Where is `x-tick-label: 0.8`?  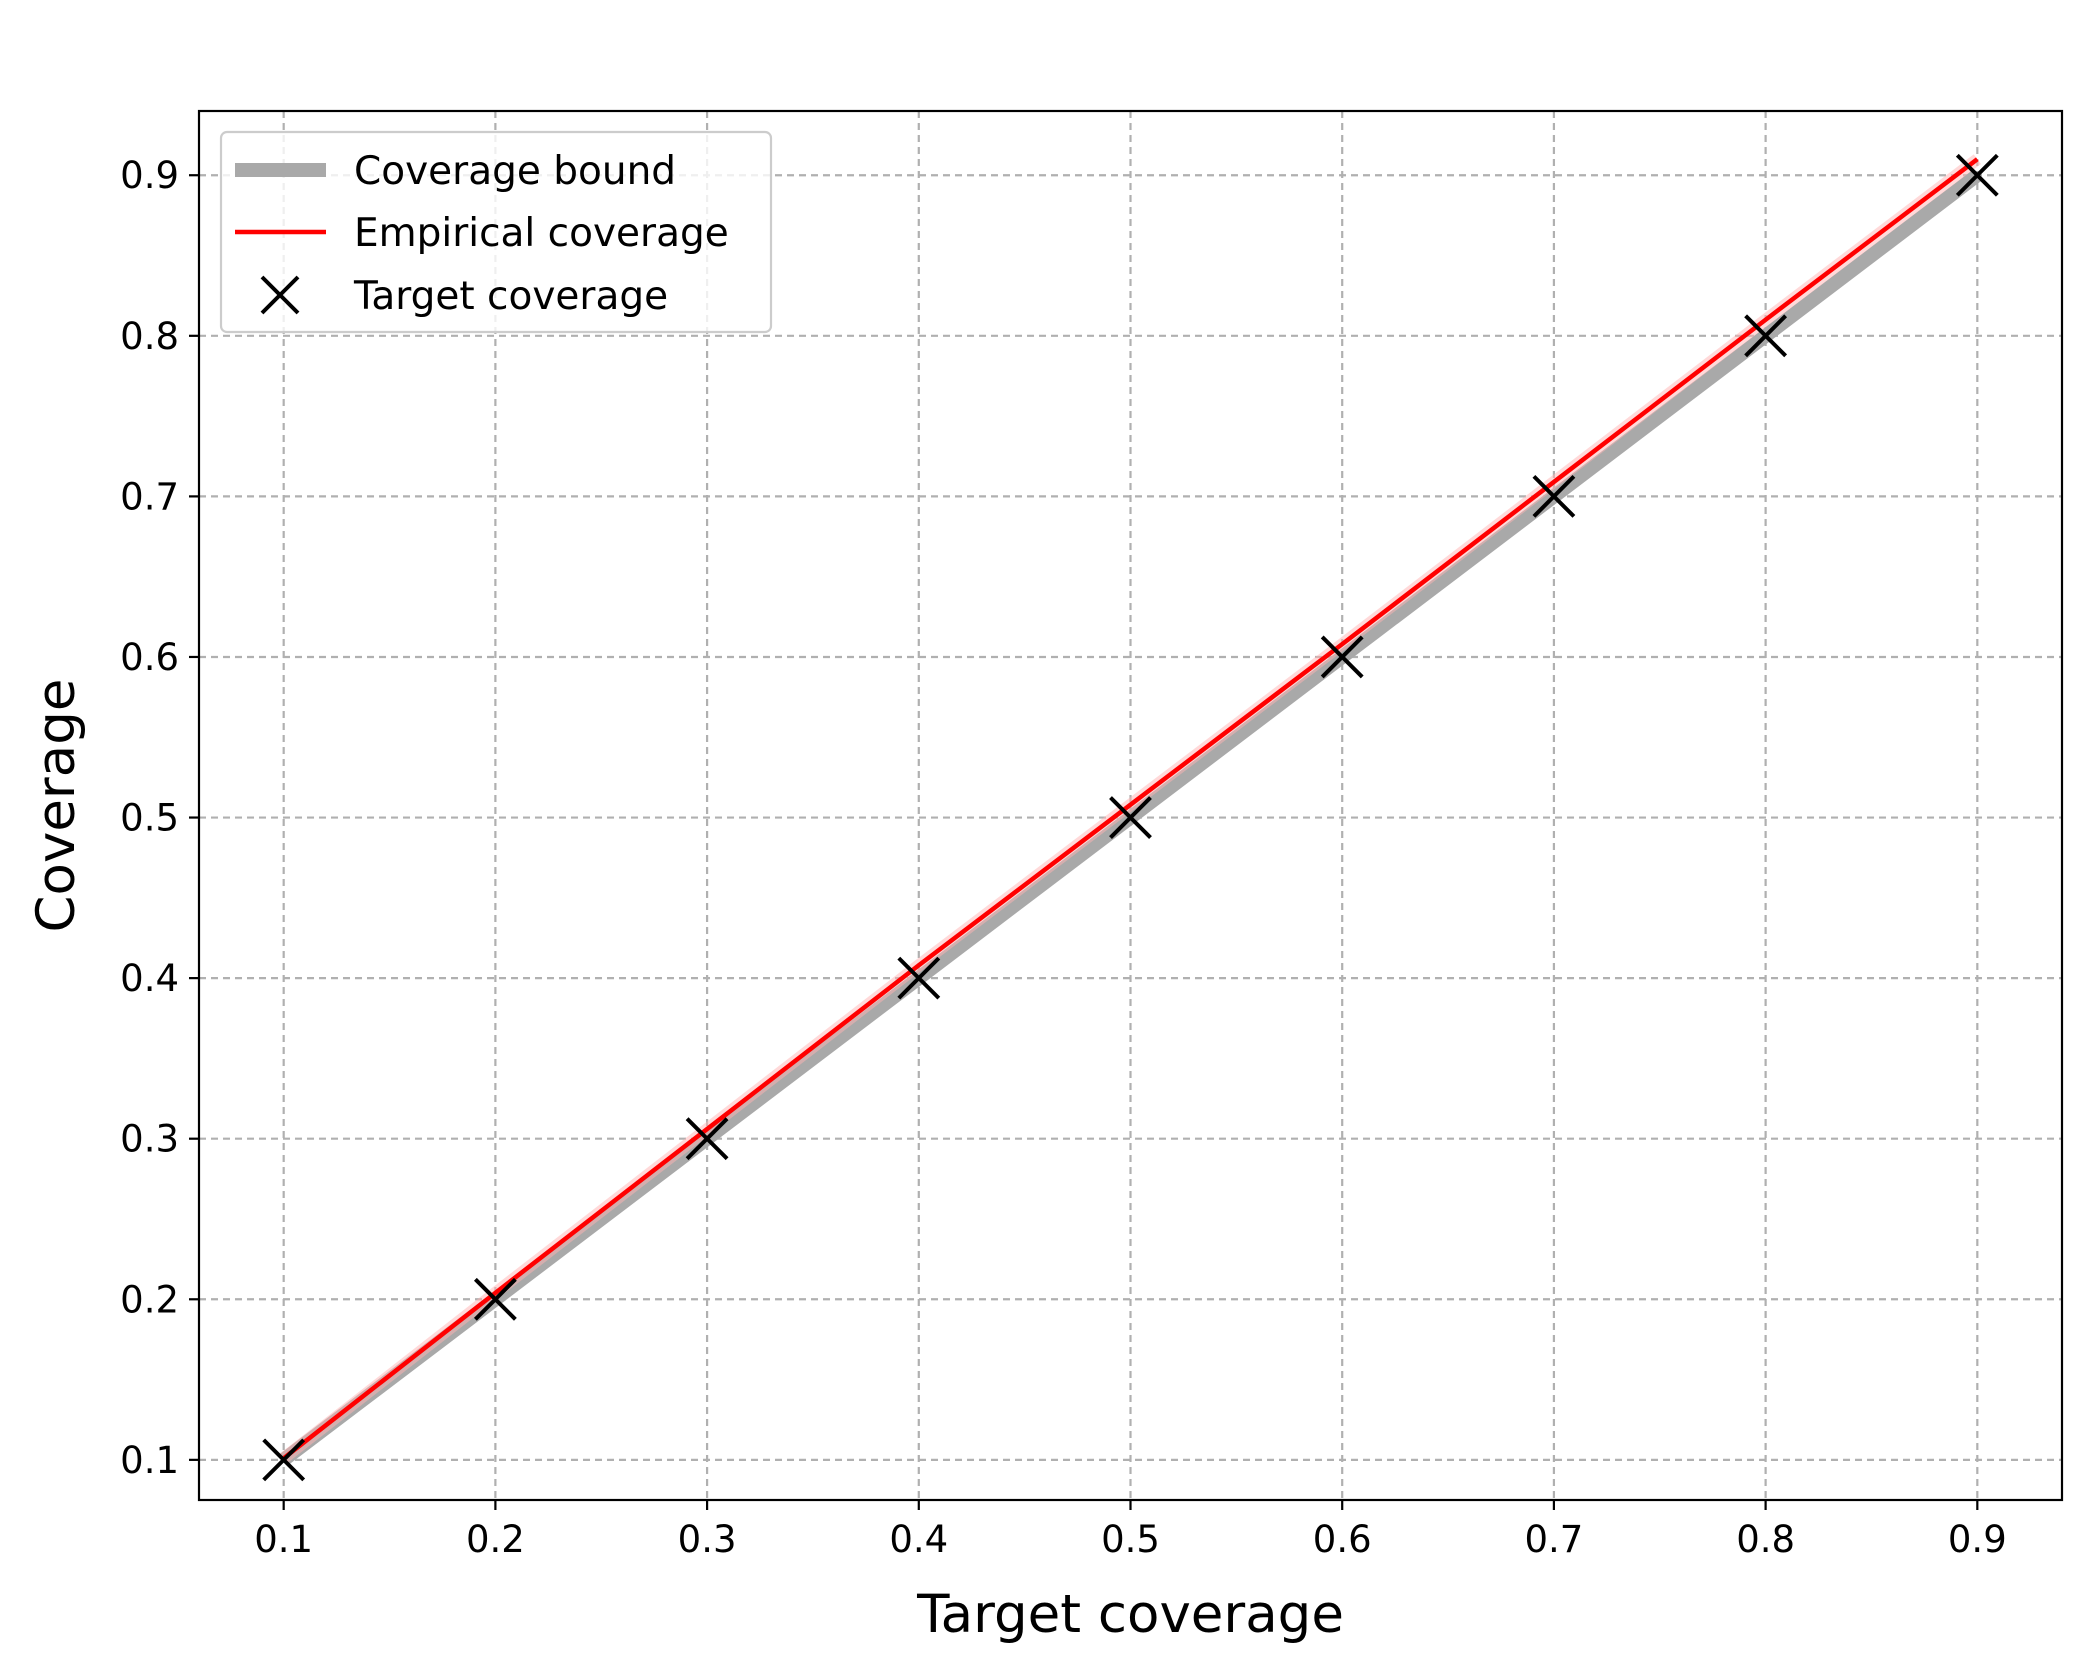
x-tick-label: 0.8 is located at coordinates (1765, 1539).